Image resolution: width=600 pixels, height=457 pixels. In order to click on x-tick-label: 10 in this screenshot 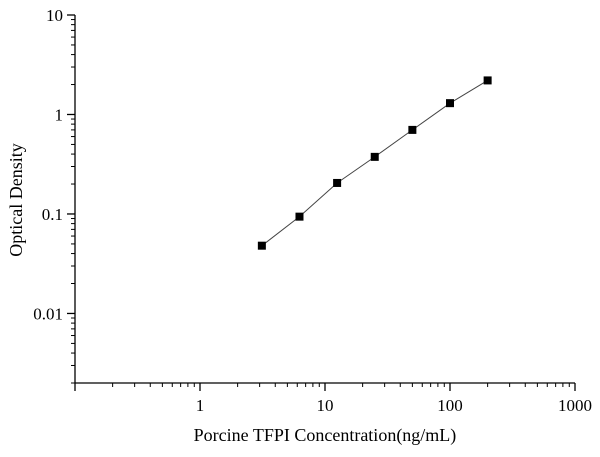, I will do `click(325, 405)`.